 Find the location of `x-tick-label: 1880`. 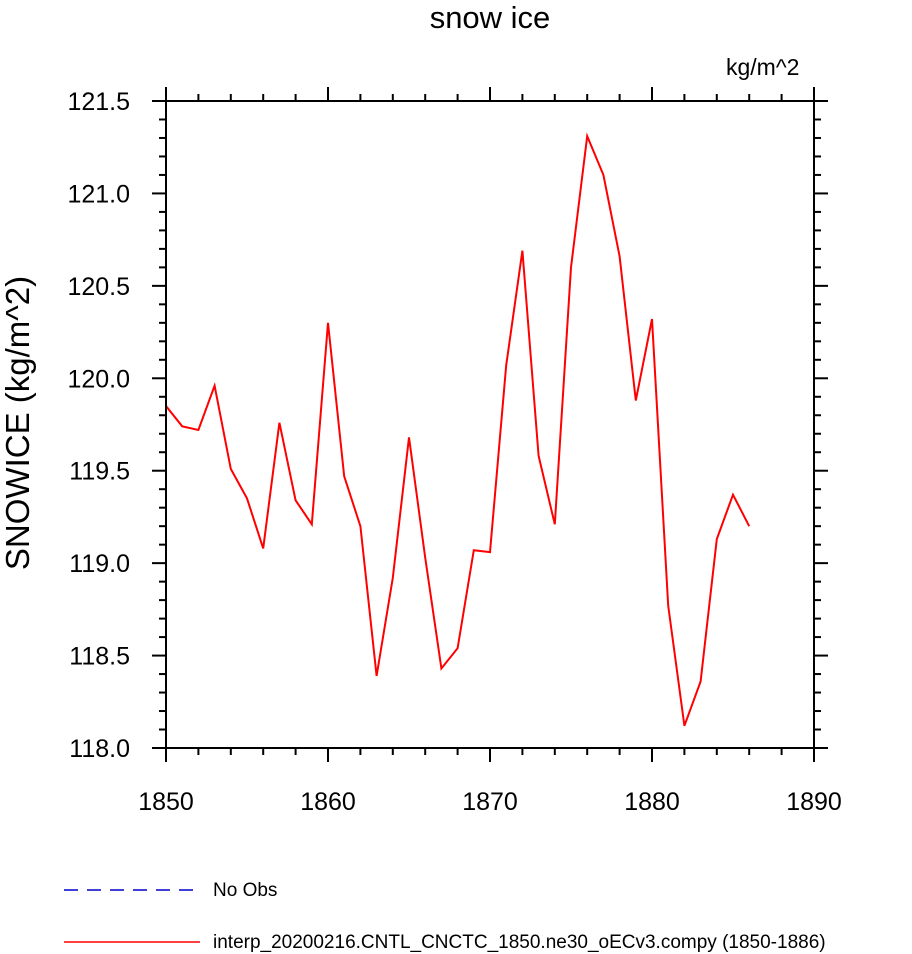

x-tick-label: 1880 is located at coordinates (652, 802).